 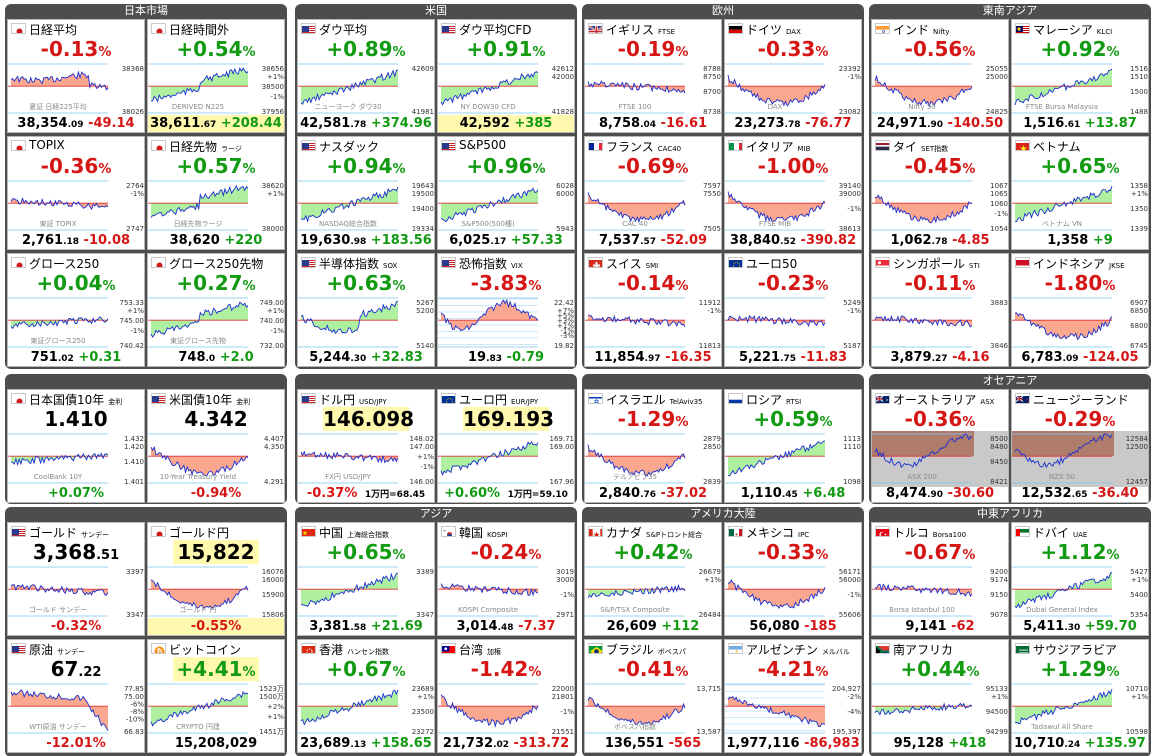 What do you see at coordinates (76, 28) in the screenshot?
I see `card-header: 日経平均` at bounding box center [76, 28].